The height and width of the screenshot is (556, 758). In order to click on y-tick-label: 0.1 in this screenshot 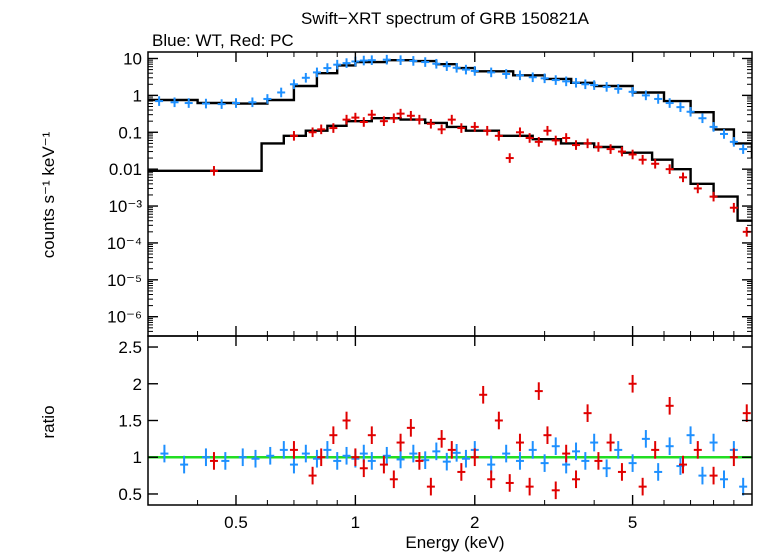, I will do `click(130, 132)`.